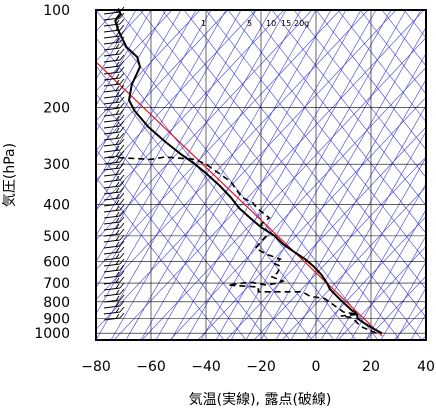  I want to click on x-tick-label: −40, so click(206, 367).